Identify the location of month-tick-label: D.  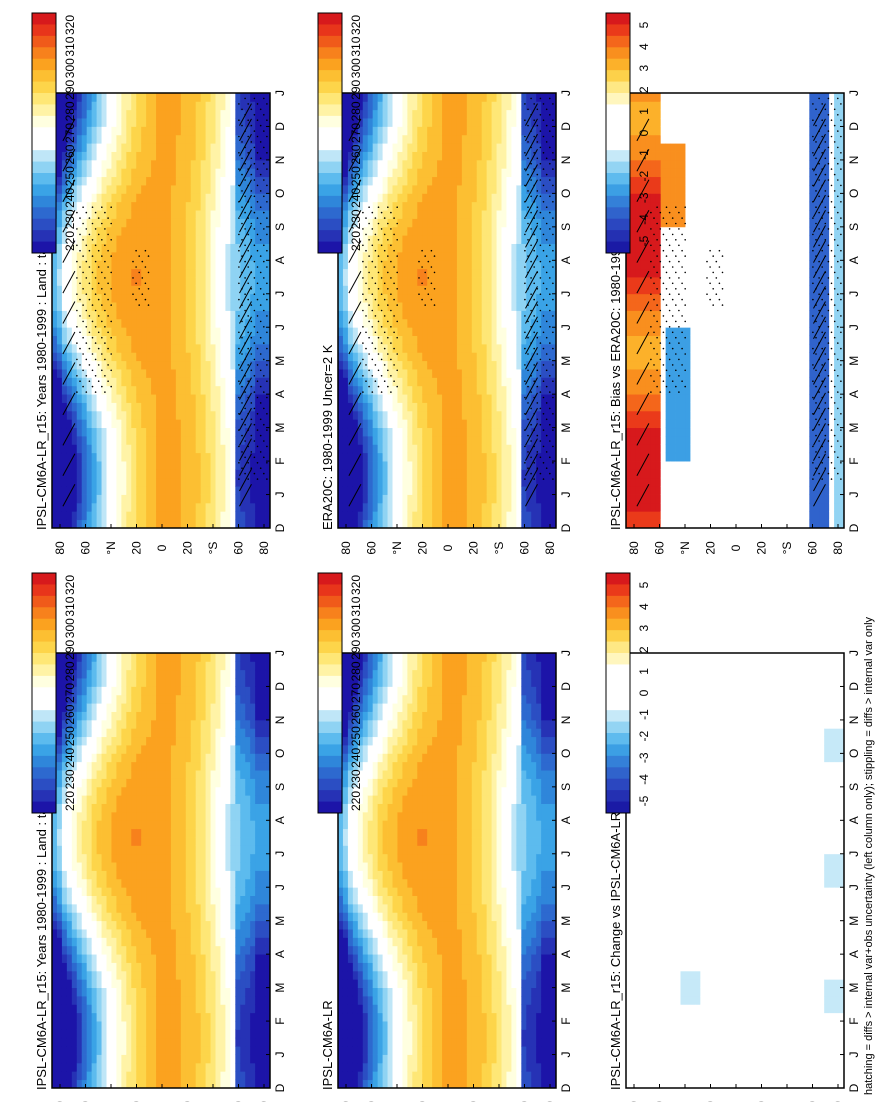
(280, 527).